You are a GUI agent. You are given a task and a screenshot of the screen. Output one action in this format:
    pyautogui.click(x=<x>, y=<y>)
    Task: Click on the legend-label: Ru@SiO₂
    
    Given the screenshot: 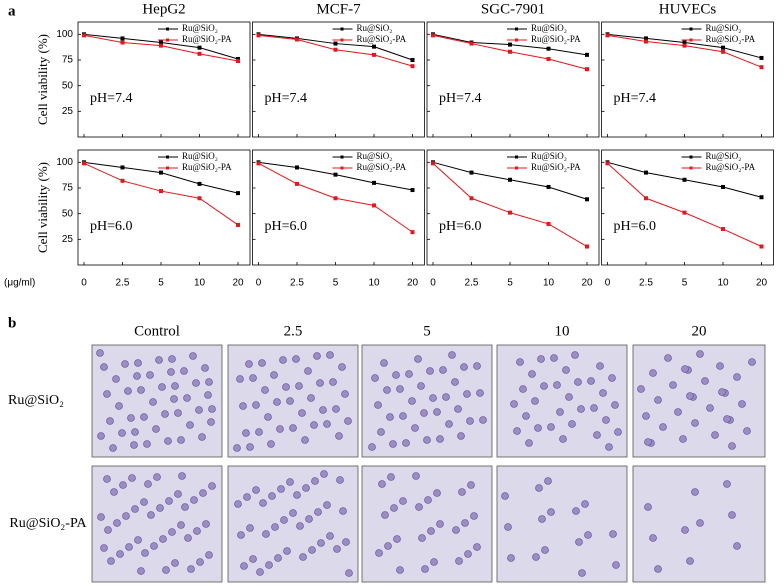 What is the action you would take?
    pyautogui.click(x=375, y=156)
    